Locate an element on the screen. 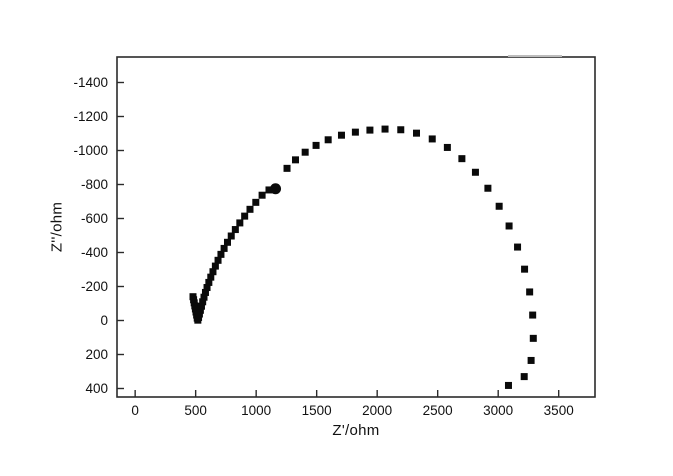 Image resolution: width=673 pixels, height=476 pixels. x-tick-label: 3500 is located at coordinates (559, 410).